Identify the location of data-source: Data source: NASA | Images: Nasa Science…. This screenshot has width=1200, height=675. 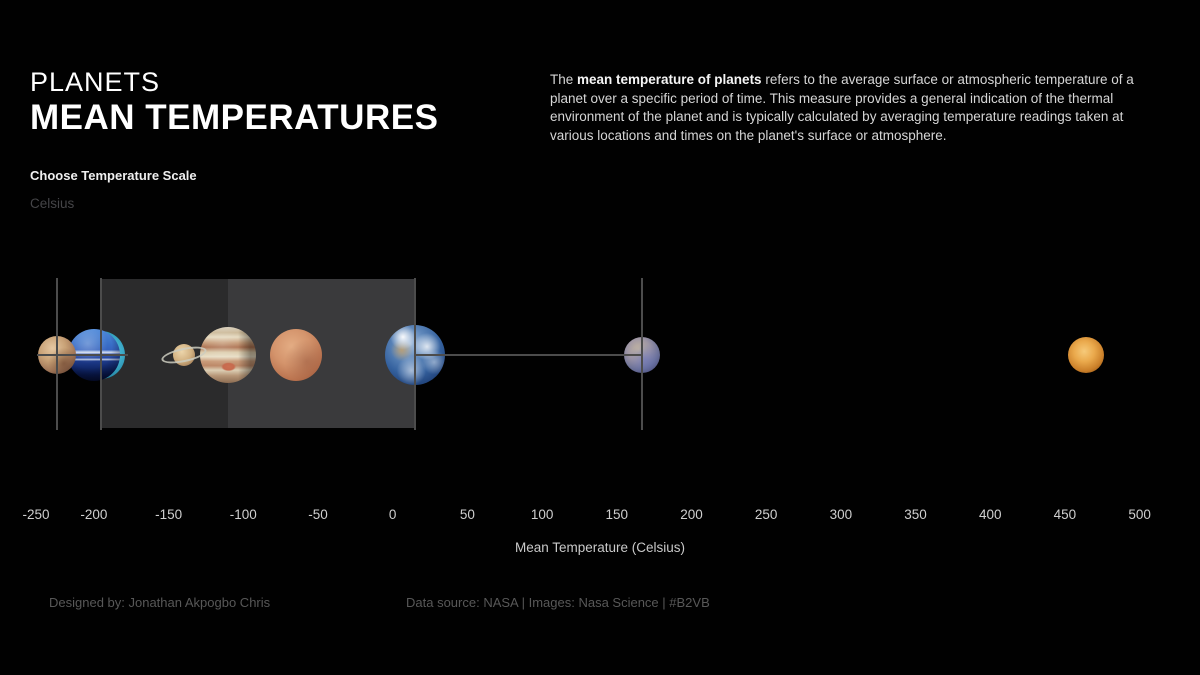
(558, 602).